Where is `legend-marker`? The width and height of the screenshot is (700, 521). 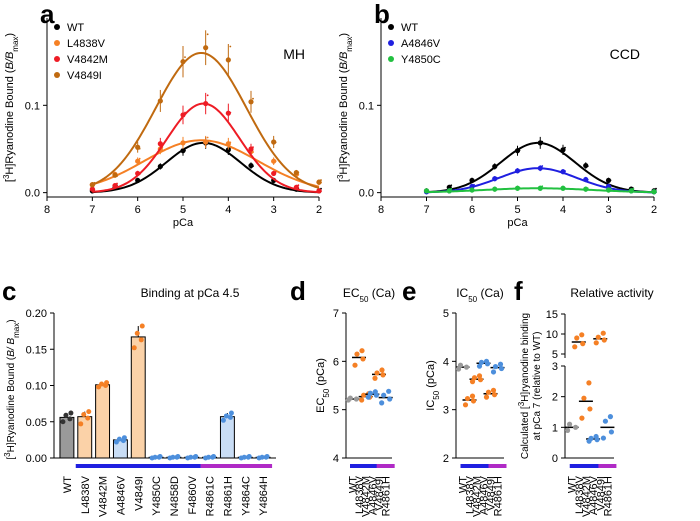 legend-marker is located at coordinates (391, 43).